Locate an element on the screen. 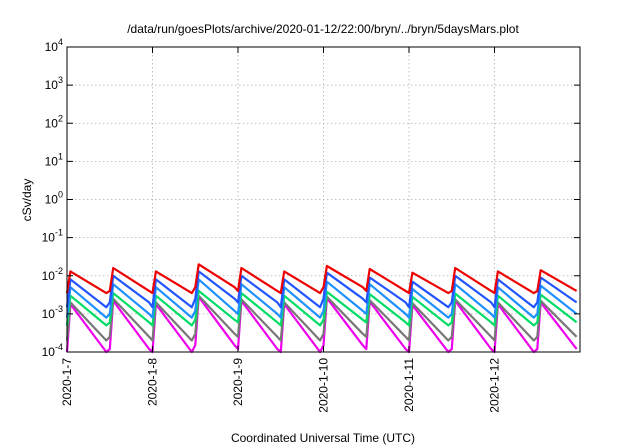 The height and width of the screenshot is (448, 640). series-light-blue is located at coordinates (321, 298).